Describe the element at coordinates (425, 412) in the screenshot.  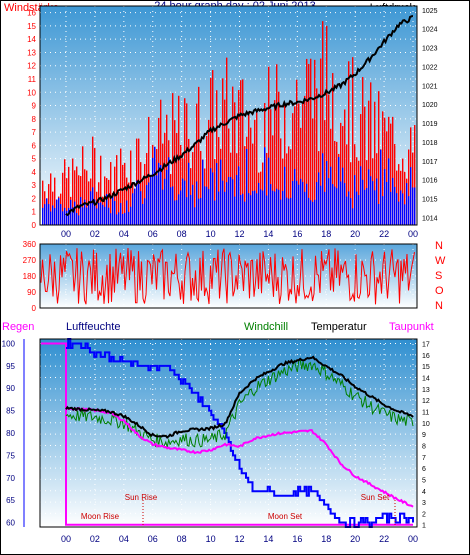
I see `temperature-y-tick: 11` at that location.